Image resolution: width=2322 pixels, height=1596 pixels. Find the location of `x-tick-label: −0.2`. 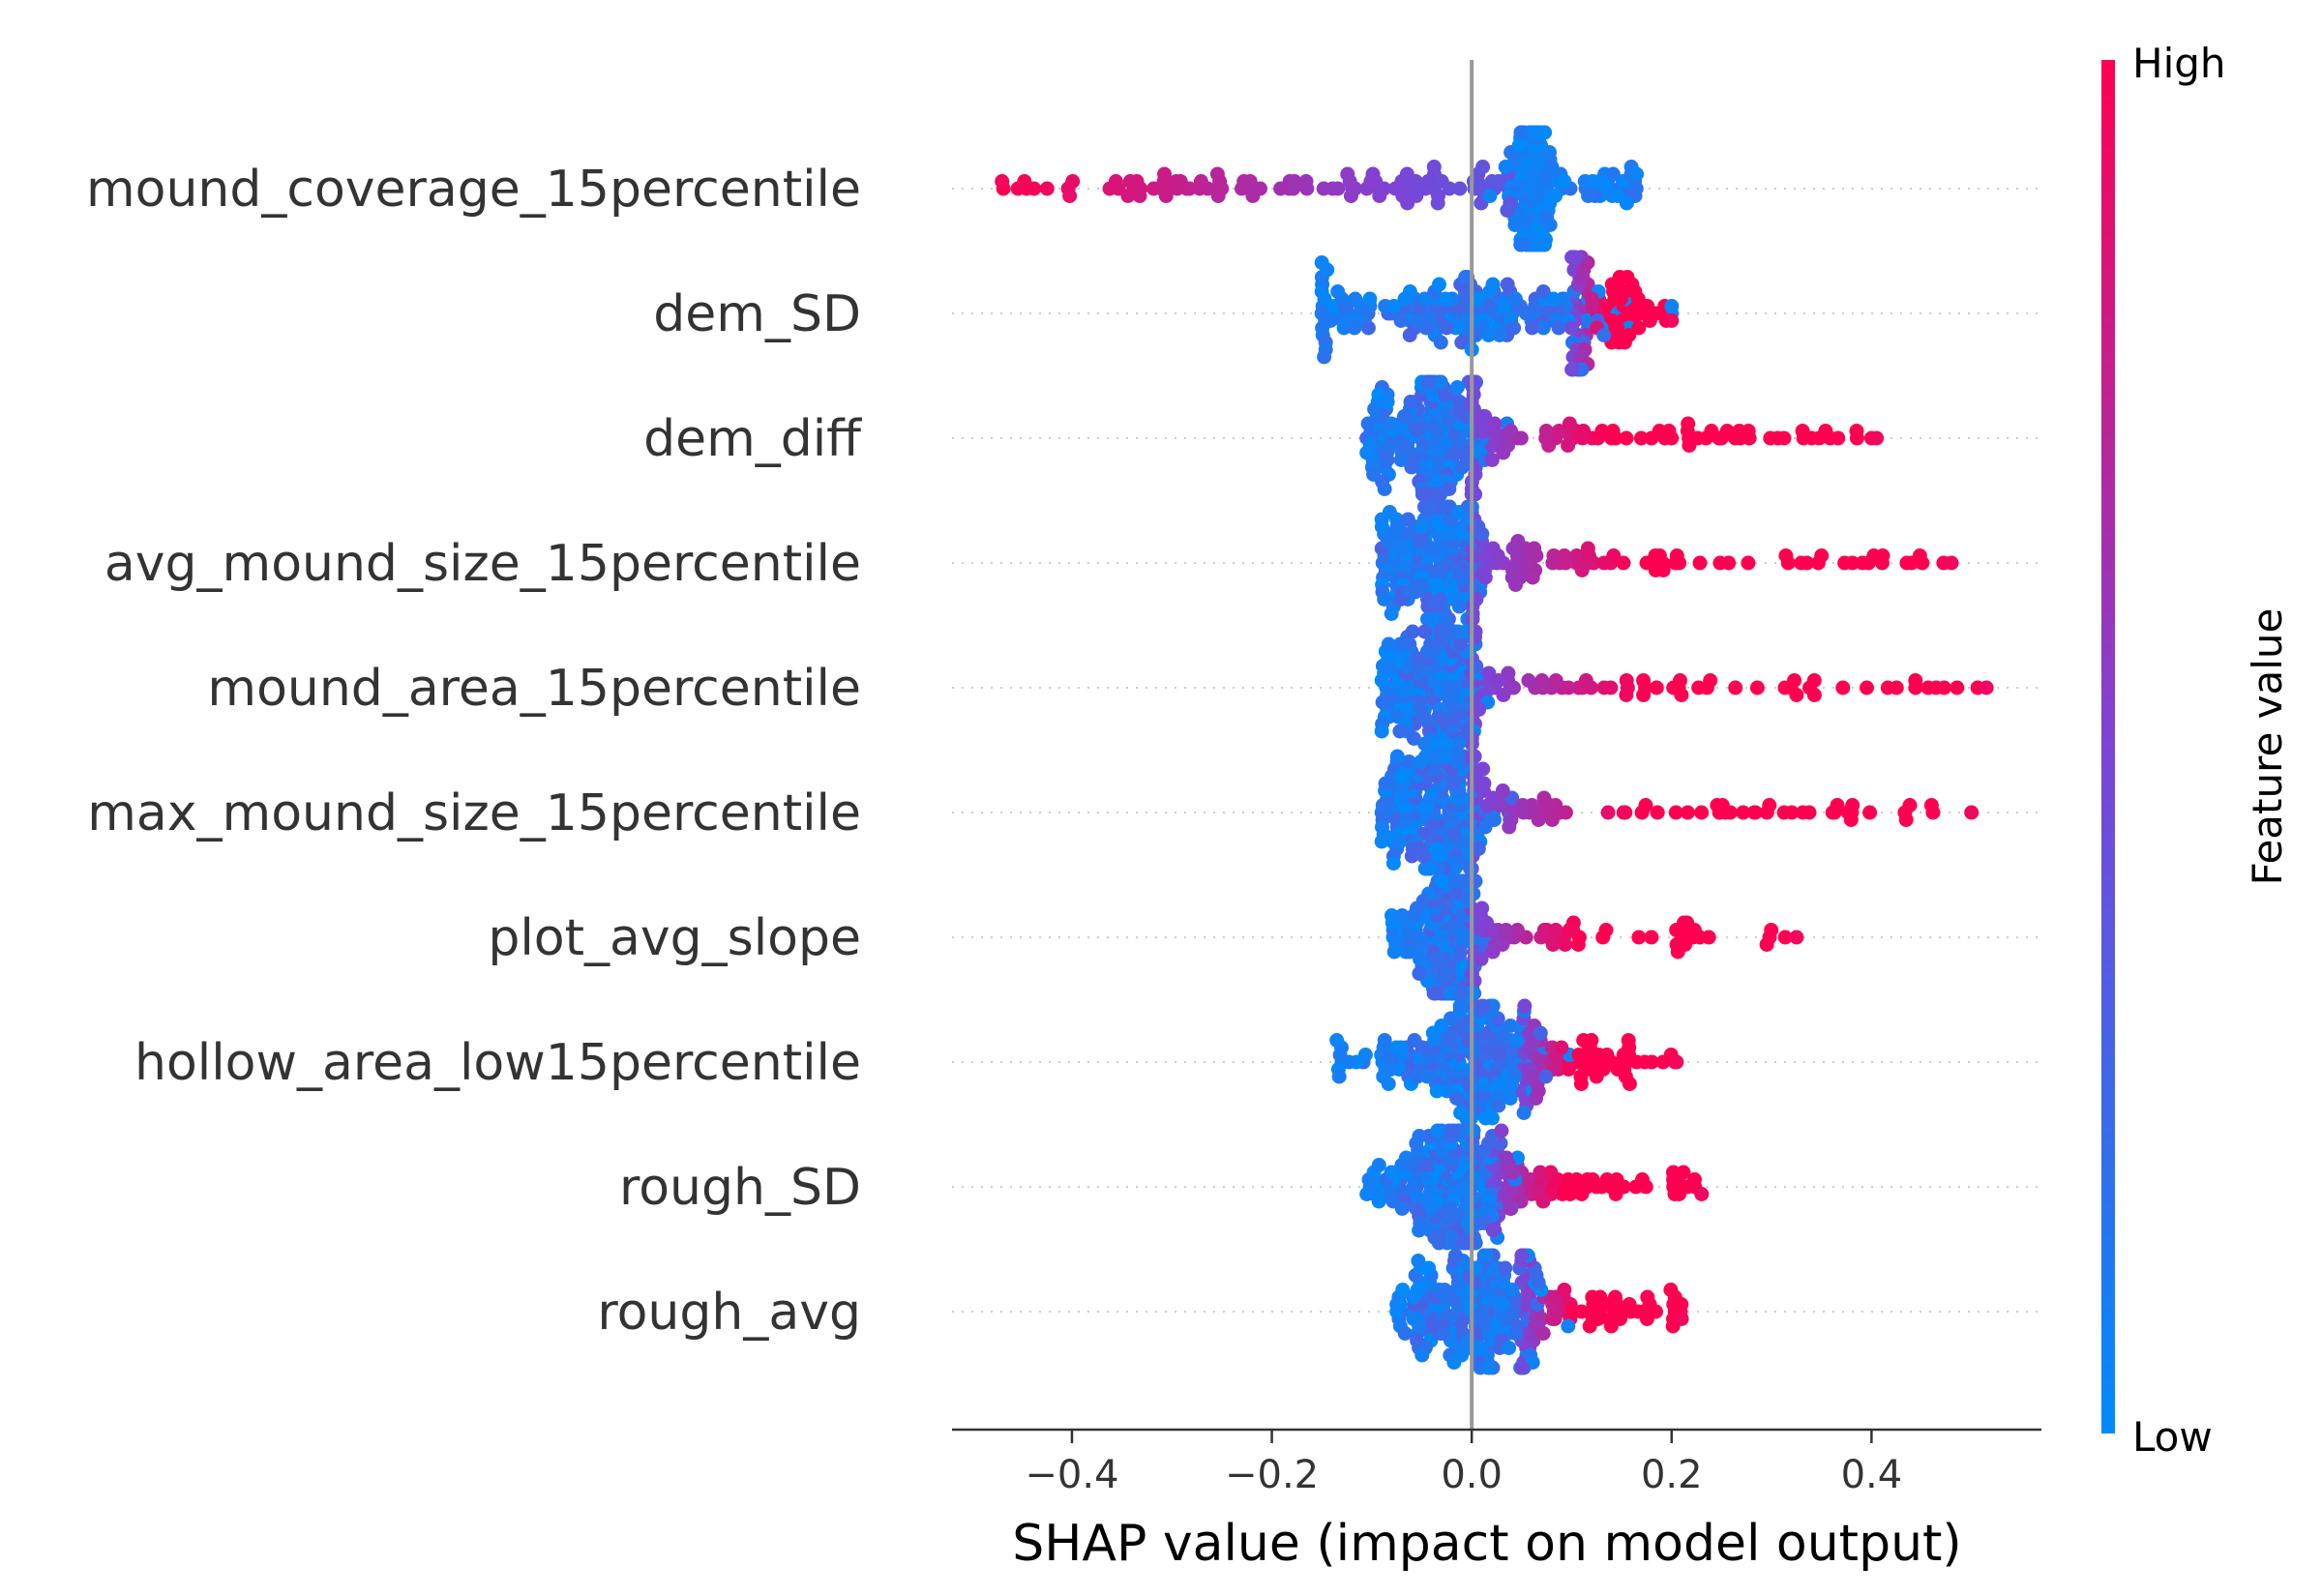

x-tick-label: −0.2 is located at coordinates (1272, 1475).